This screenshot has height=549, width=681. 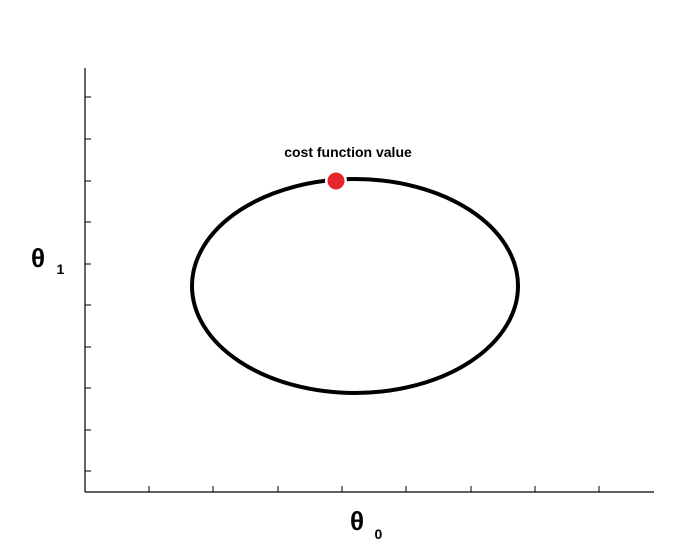 I want to click on y-axis-symbol: θ, so click(x=38, y=258).